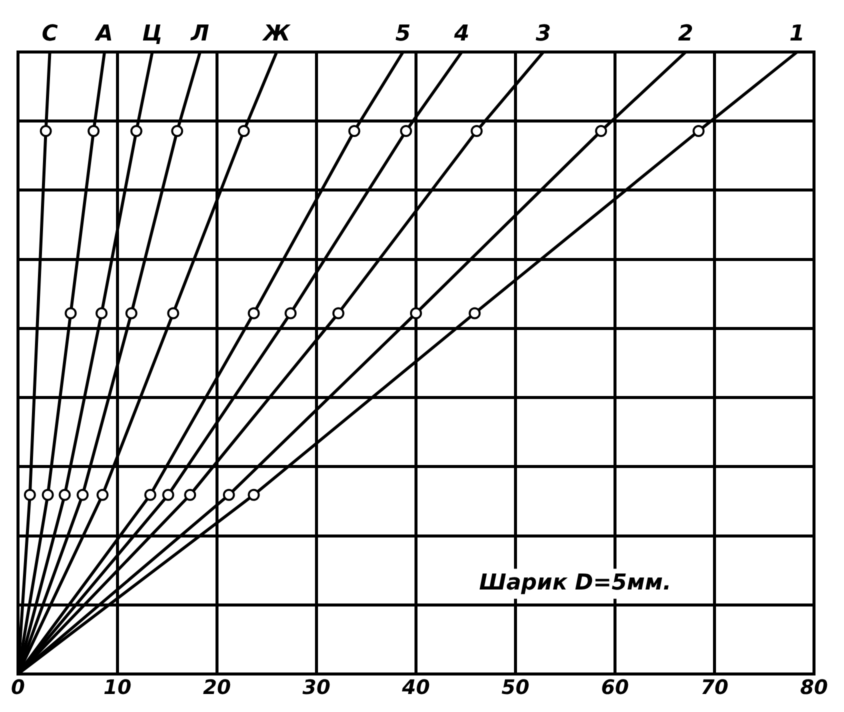 Image resolution: width=844 pixels, height=712 pixels. Describe the element at coordinates (797, 34) in the screenshot. I see `series-label: 1` at that location.